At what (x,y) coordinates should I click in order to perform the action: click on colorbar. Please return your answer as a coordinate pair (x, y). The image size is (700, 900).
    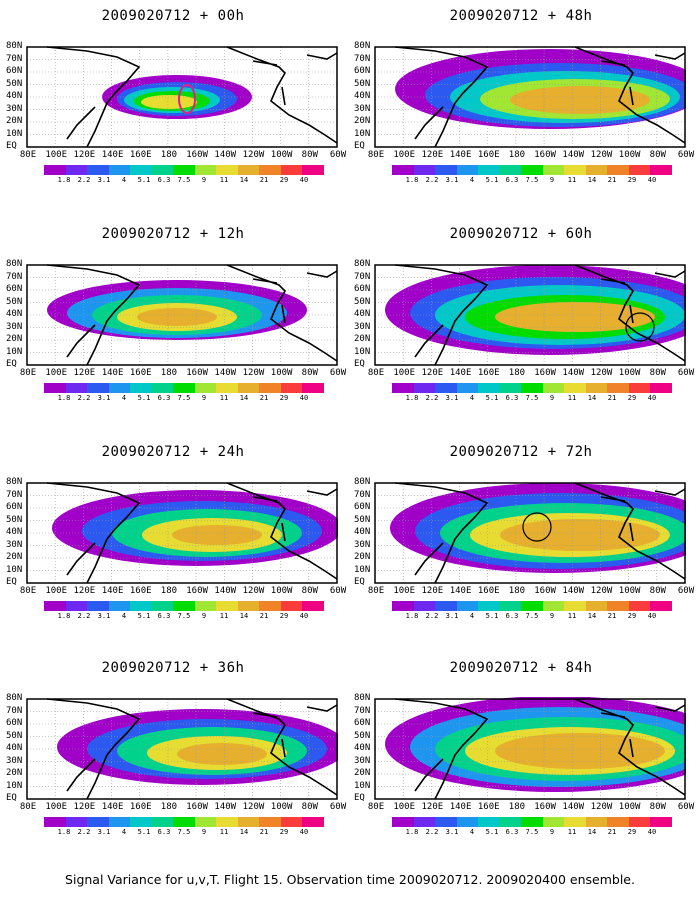
    Looking at the image, I should click on (184, 822).